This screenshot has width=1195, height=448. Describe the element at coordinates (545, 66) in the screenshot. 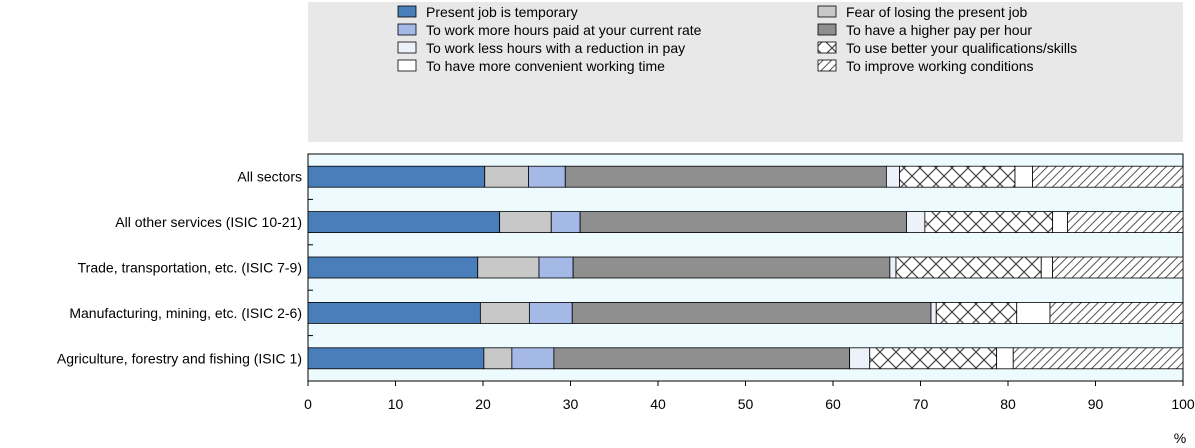

I see `legend-label: To have more convenient working time` at that location.